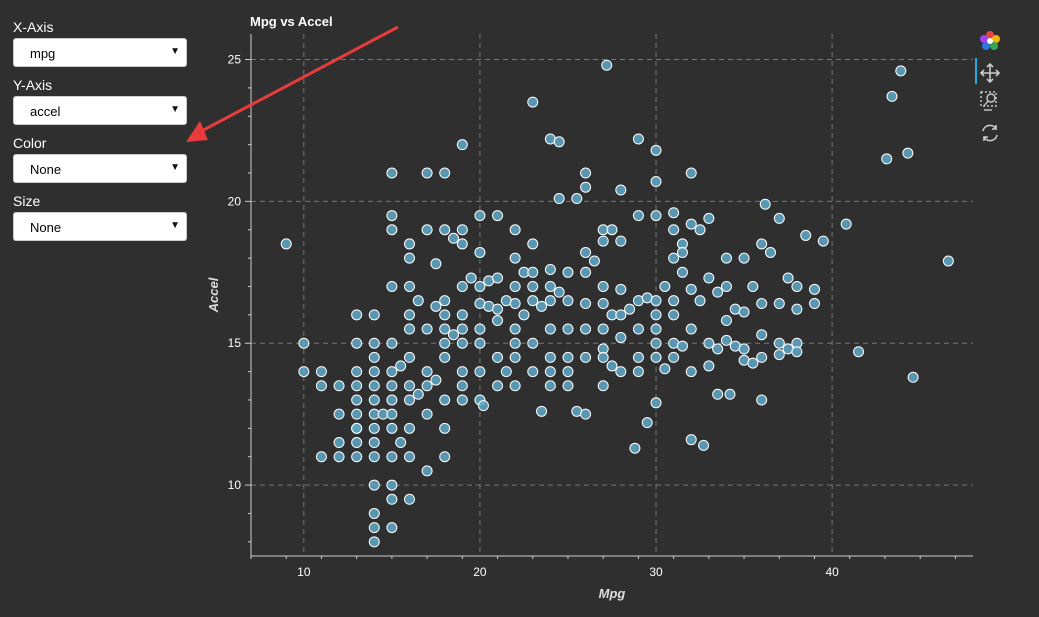 This screenshot has height=617, width=1039. What do you see at coordinates (976, 71) in the screenshot?
I see `active-tool-indicator` at bounding box center [976, 71].